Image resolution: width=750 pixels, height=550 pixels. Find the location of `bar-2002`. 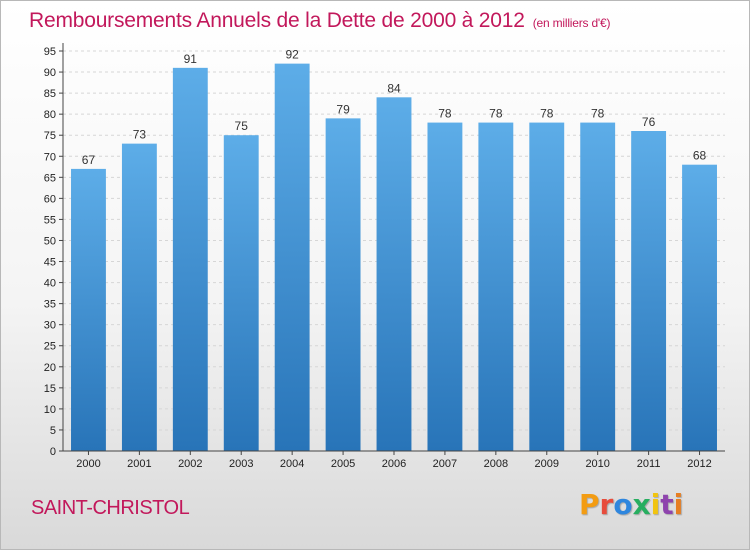

bar-2002 is located at coordinates (190, 259).